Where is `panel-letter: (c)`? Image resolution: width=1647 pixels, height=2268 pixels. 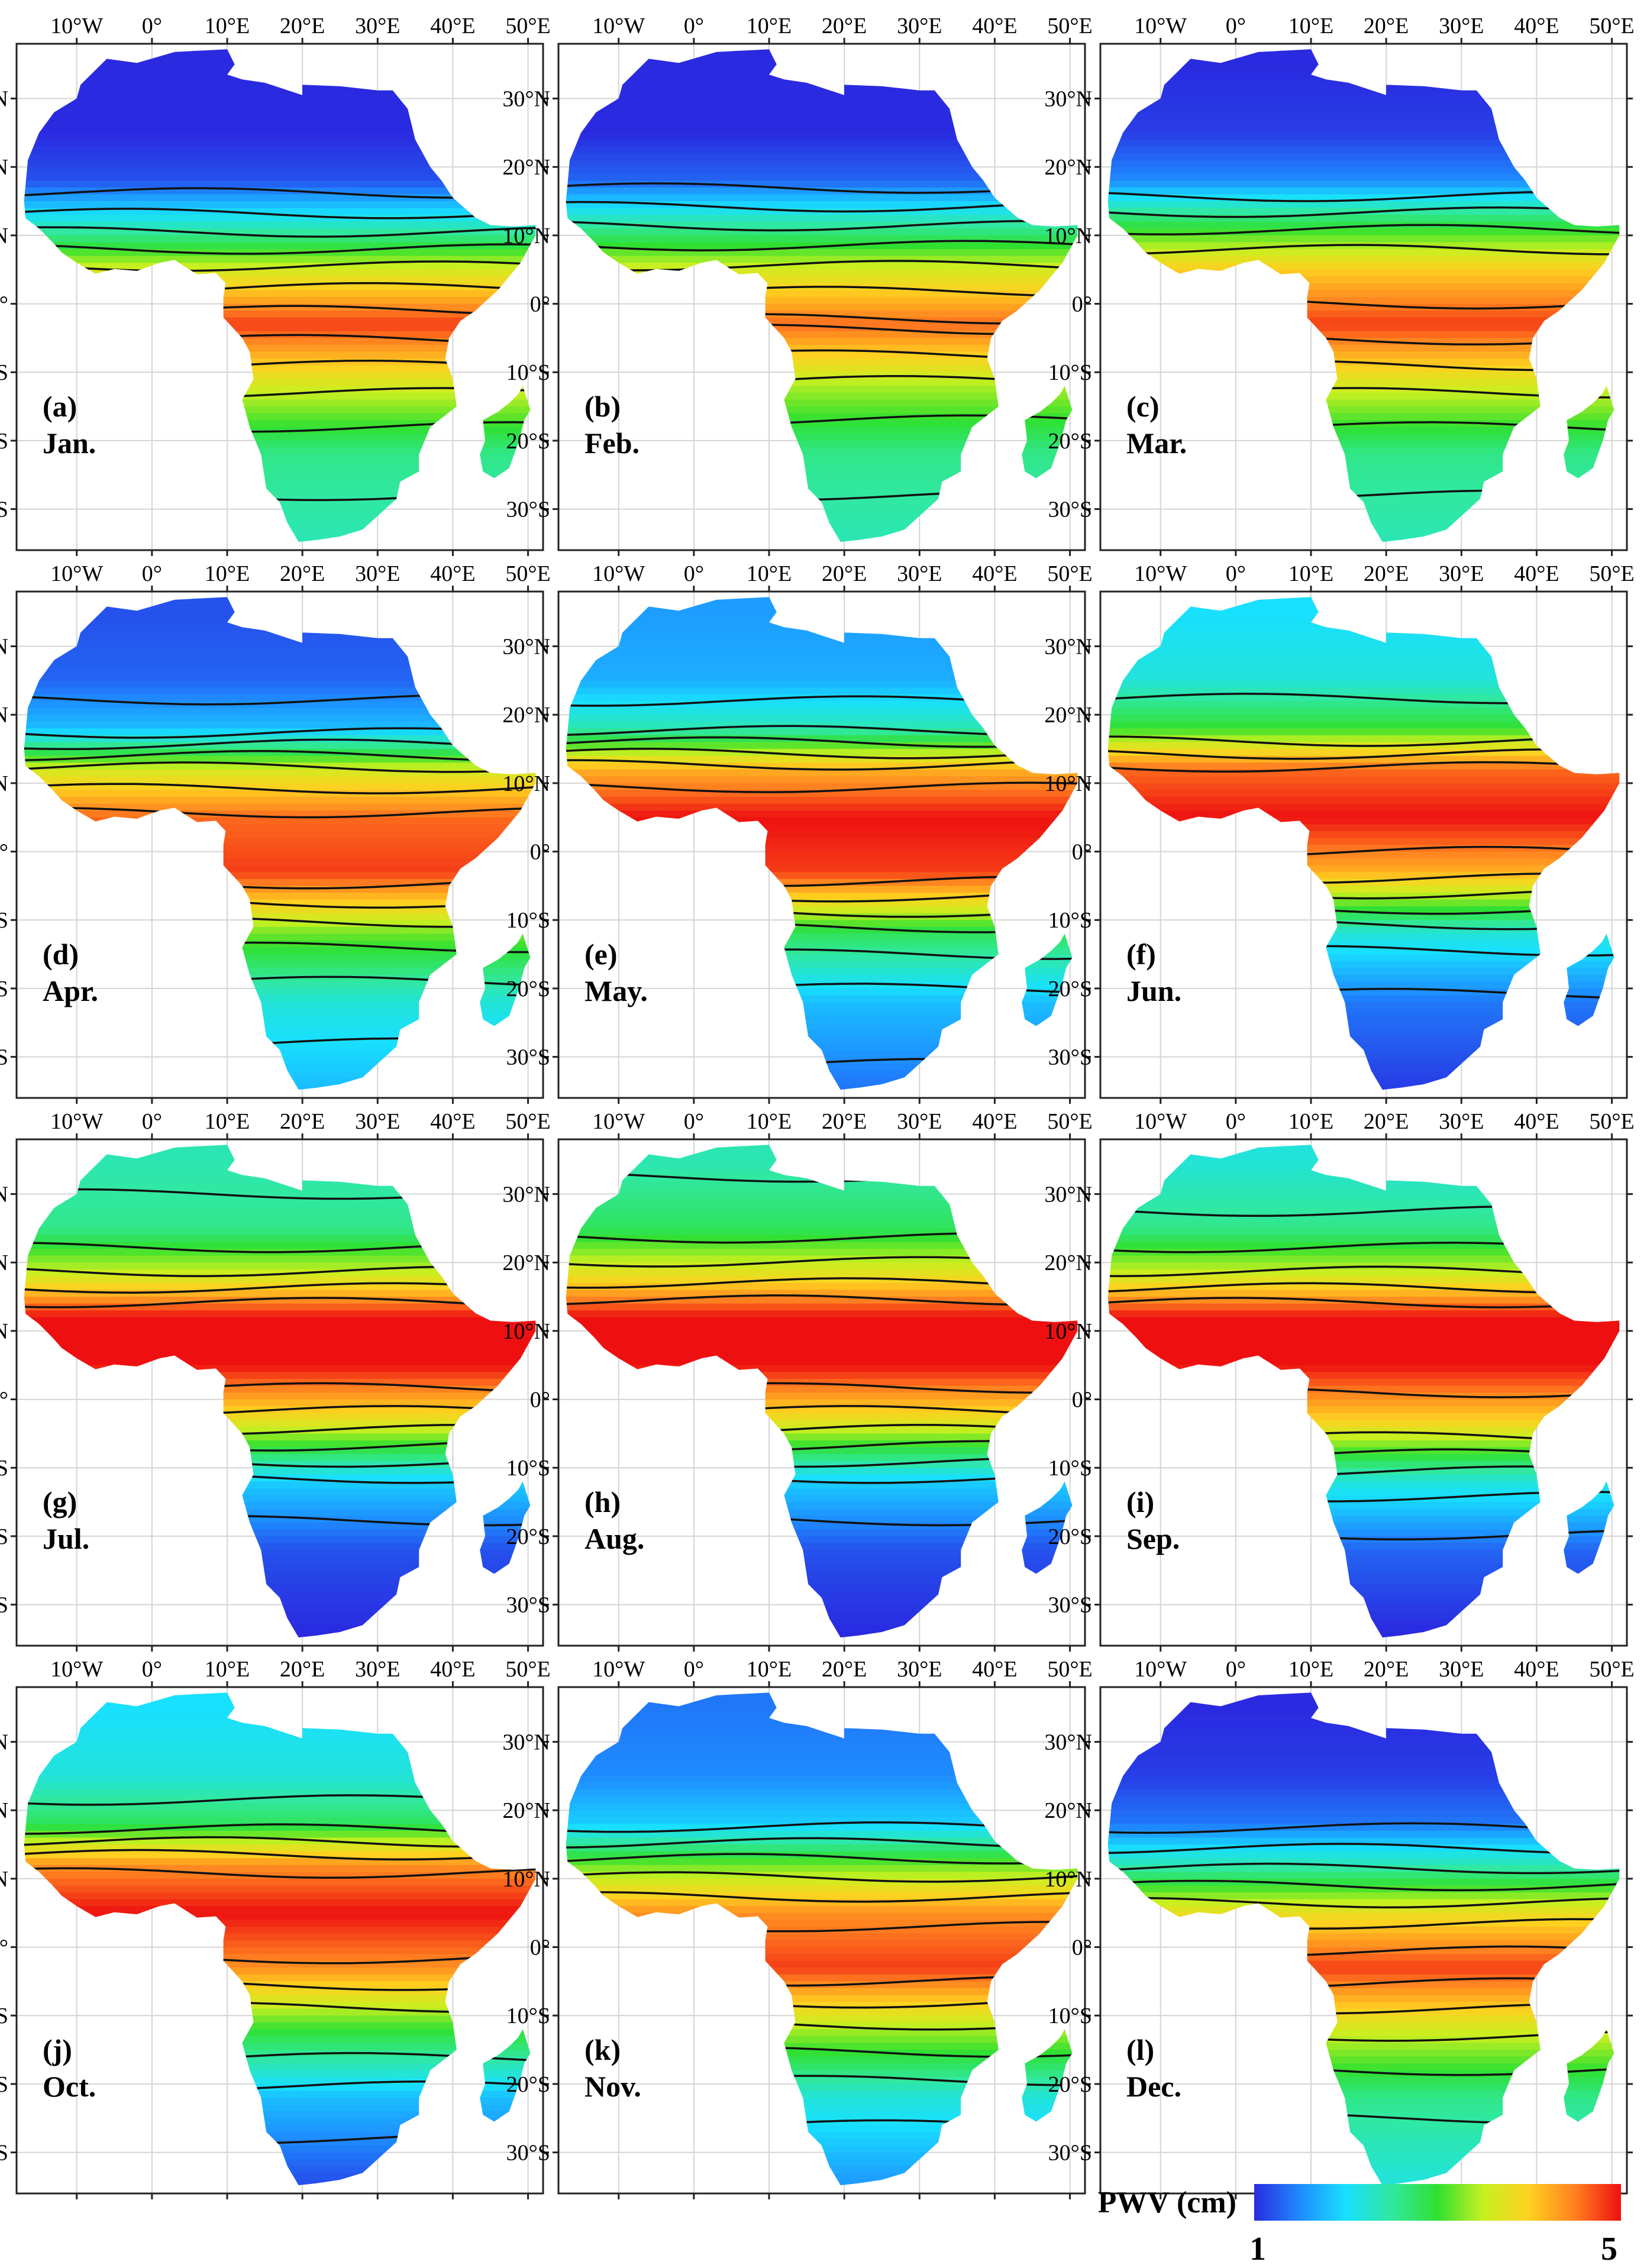 panel-letter: (c) is located at coordinates (1143, 406).